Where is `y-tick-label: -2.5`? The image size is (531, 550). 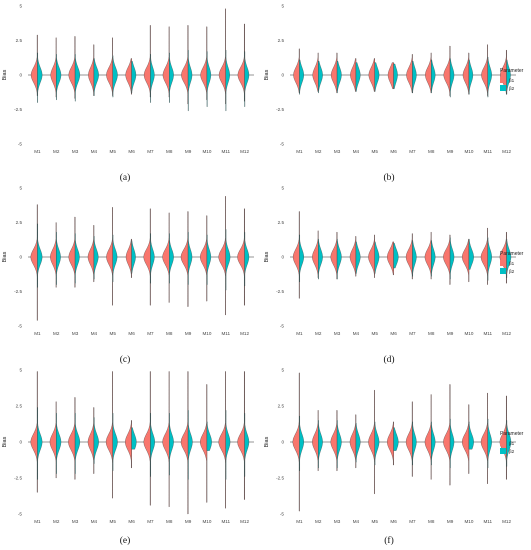 y-tick-label: -2.5 is located at coordinates (280, 109).